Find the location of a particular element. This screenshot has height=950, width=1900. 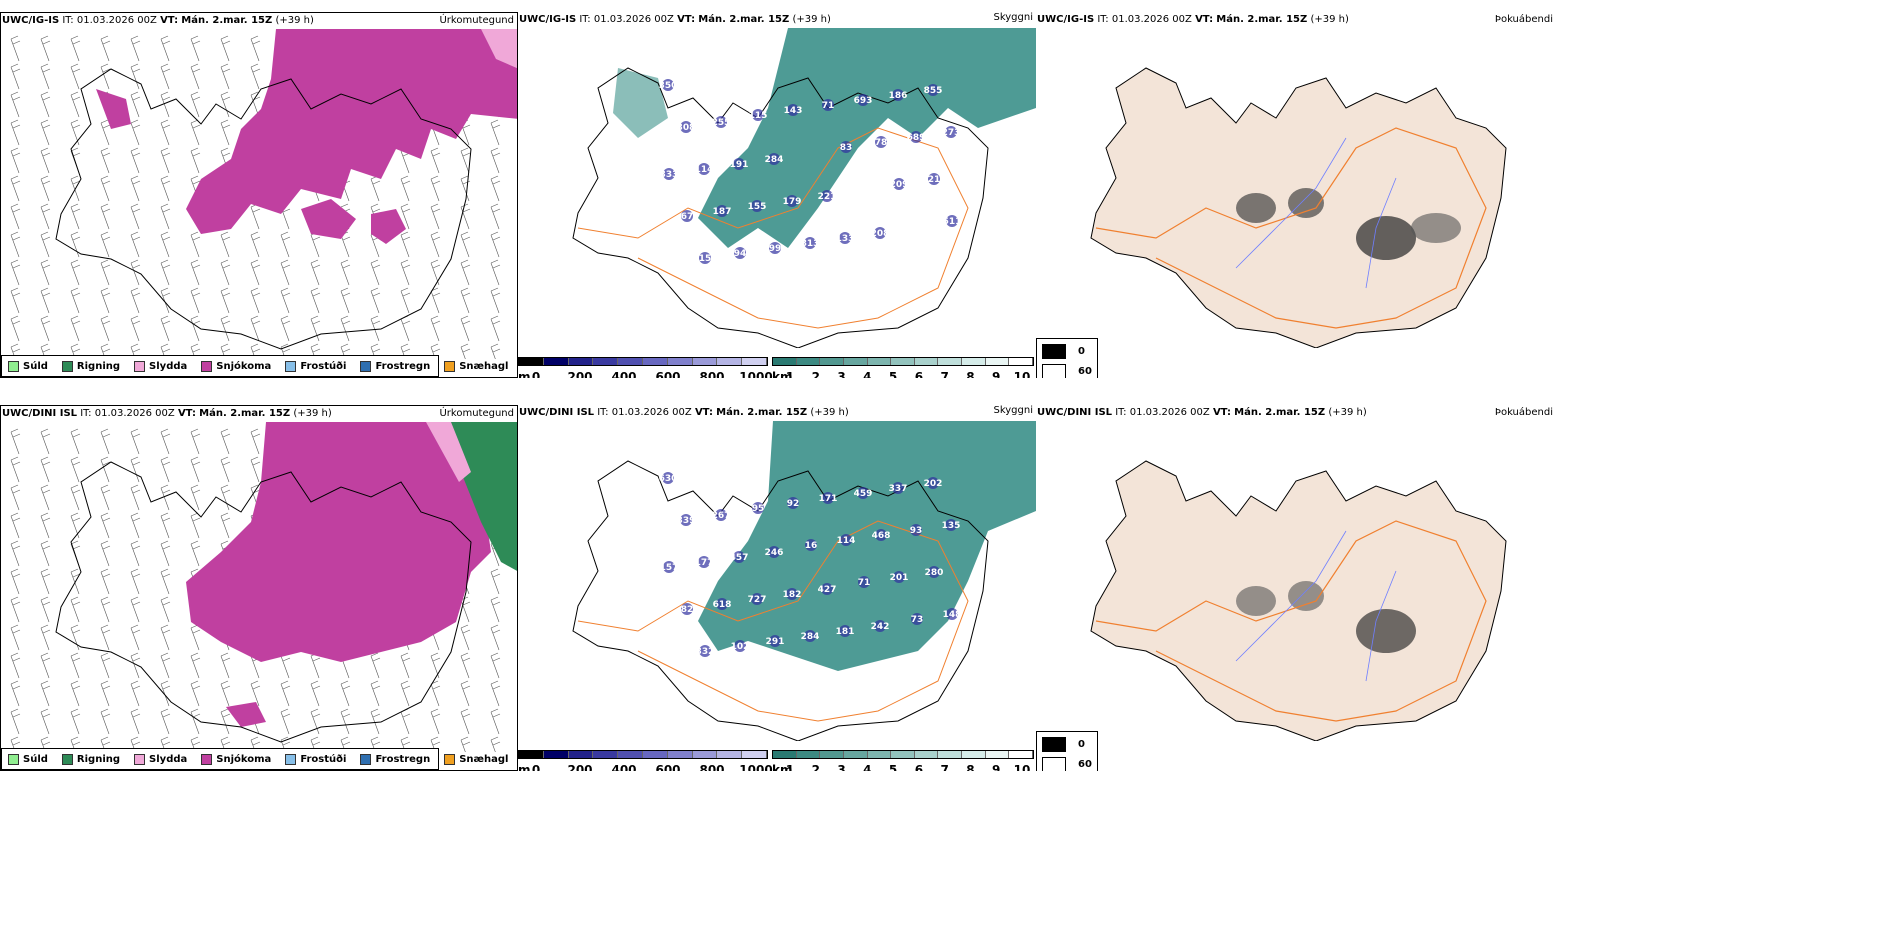

fog-legend-row: 60 is located at coordinates (1067, 371).